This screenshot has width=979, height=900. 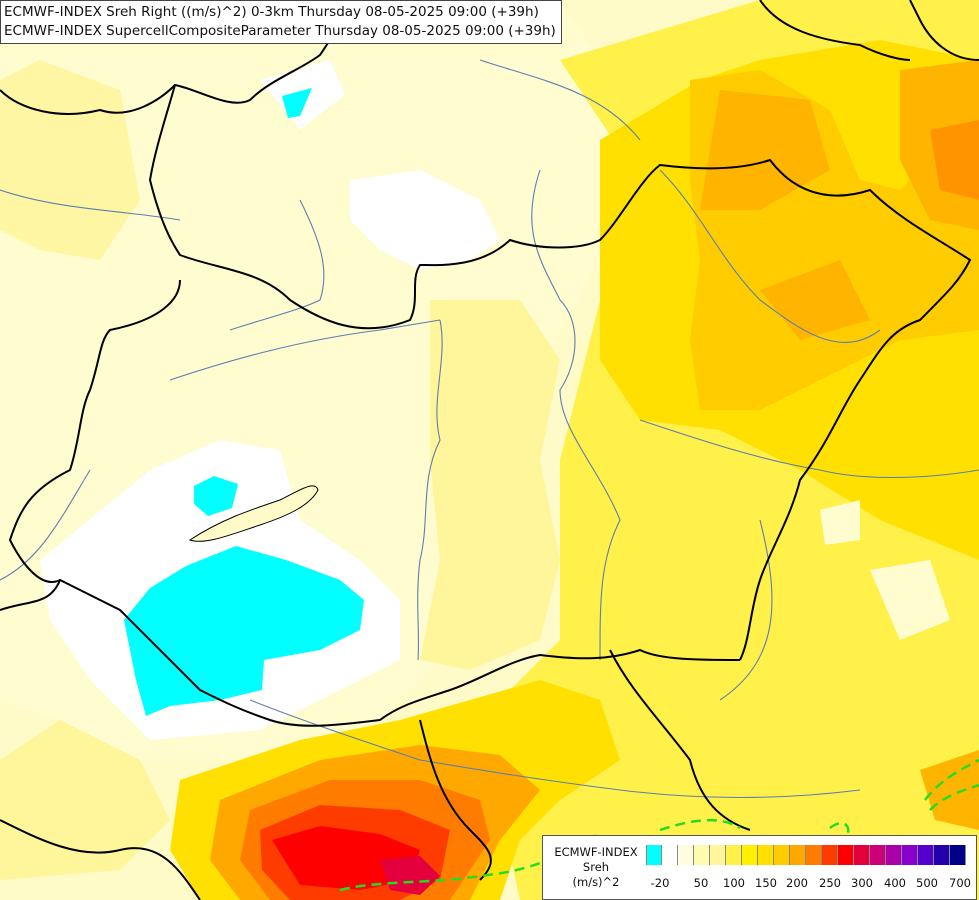 I want to click on legend-tick-label: 500, so click(x=927, y=883).